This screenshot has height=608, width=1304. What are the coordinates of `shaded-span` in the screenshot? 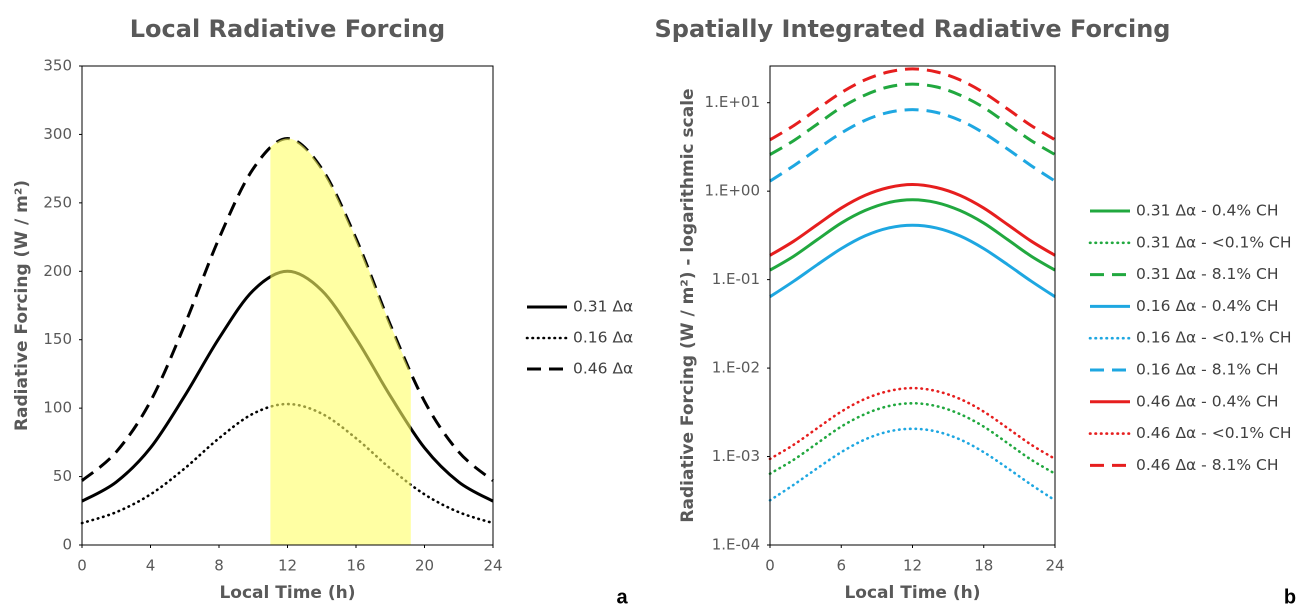 It's located at (340, 341).